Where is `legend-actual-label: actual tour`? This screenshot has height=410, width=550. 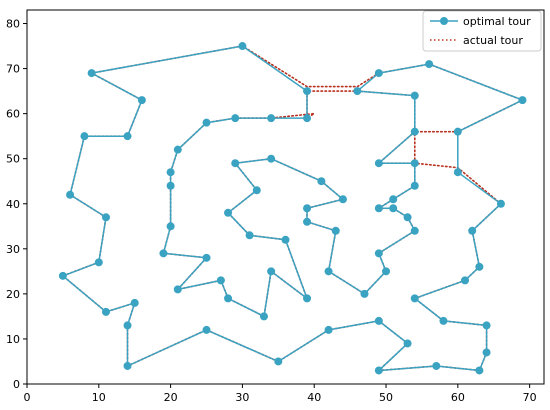 legend-actual-label: actual tour is located at coordinates (493, 40).